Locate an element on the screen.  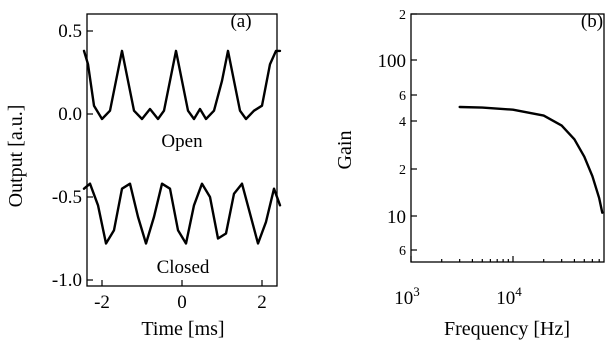
panel-a-x-tick-label: 2 is located at coordinates (262, 302).